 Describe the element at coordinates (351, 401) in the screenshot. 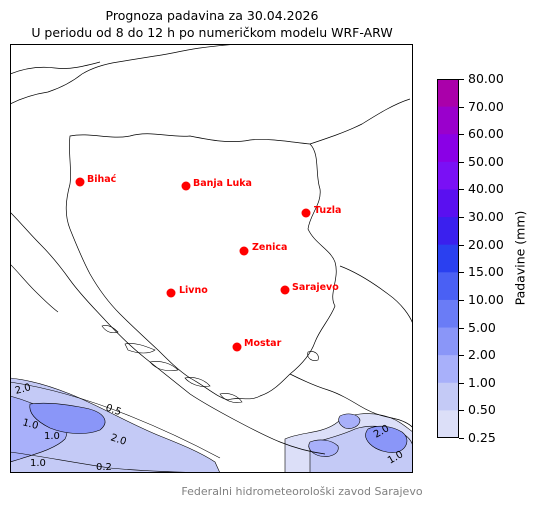

I see `border-montenegro` at that location.